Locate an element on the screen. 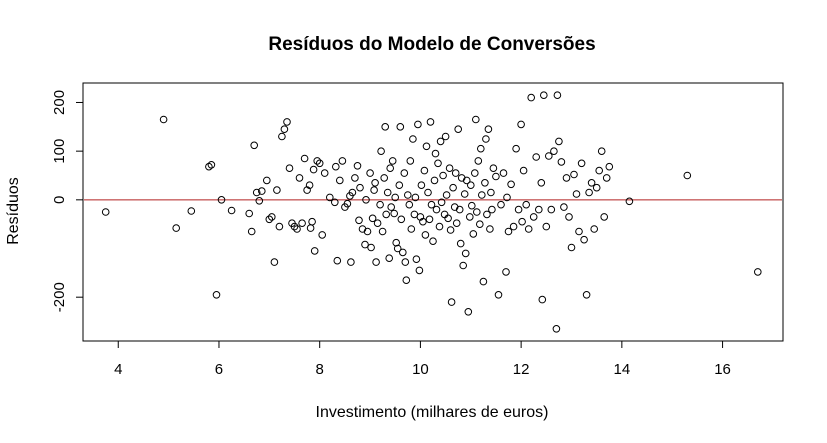 This screenshot has width=827, height=443. x-tick-label: 4 is located at coordinates (118, 369).